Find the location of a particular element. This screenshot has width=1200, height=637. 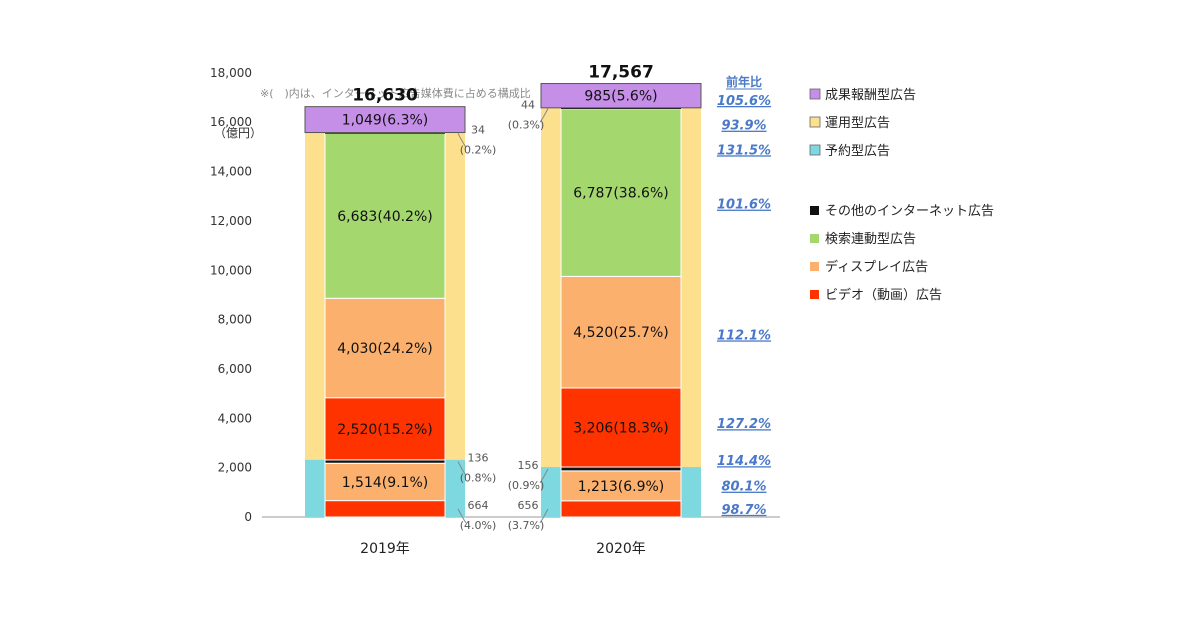

y-tick-label: 10,000 is located at coordinates (231, 270).